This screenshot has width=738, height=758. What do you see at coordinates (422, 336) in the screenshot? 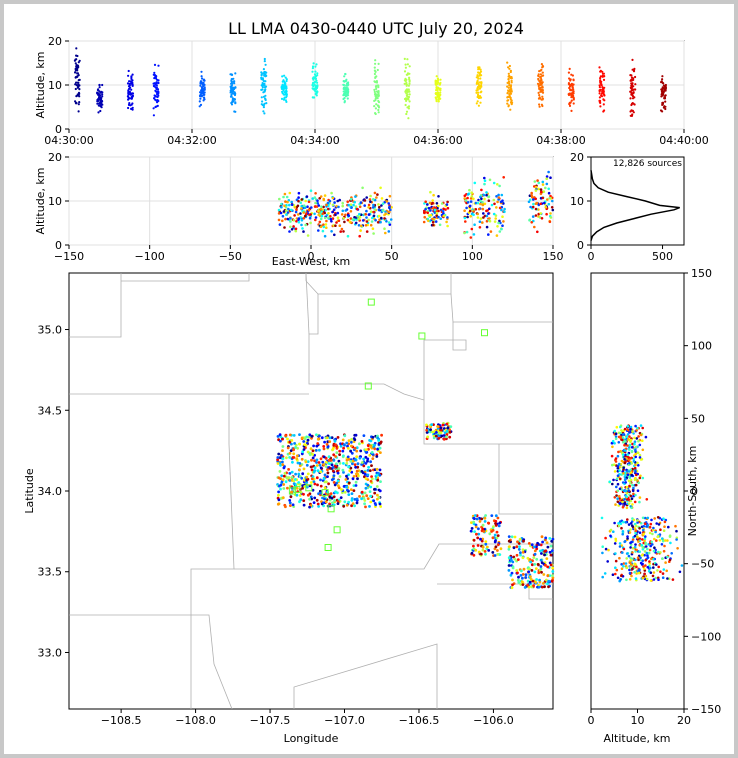
I see `lma-station-marker` at bounding box center [422, 336].